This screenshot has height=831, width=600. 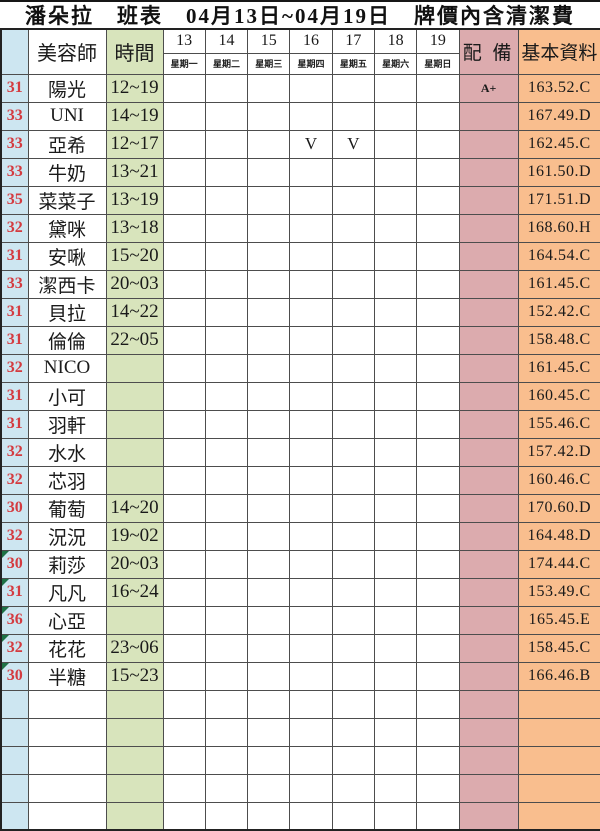 What do you see at coordinates (300, 172) in the screenshot?
I see `table-row: 33 牛奶 13~21 161.50.D` at bounding box center [300, 172].